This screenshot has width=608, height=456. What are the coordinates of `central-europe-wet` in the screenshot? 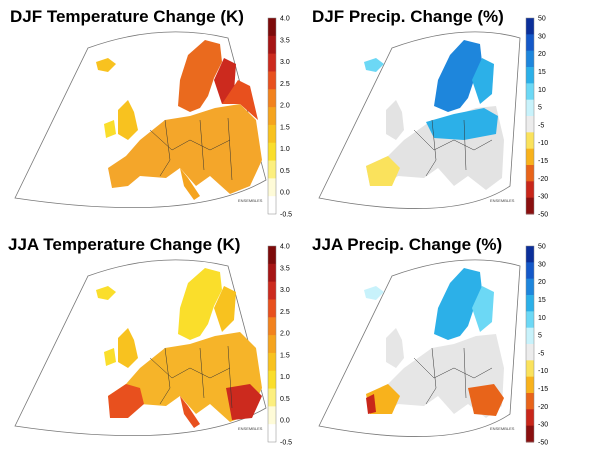 It's located at (462, 124).